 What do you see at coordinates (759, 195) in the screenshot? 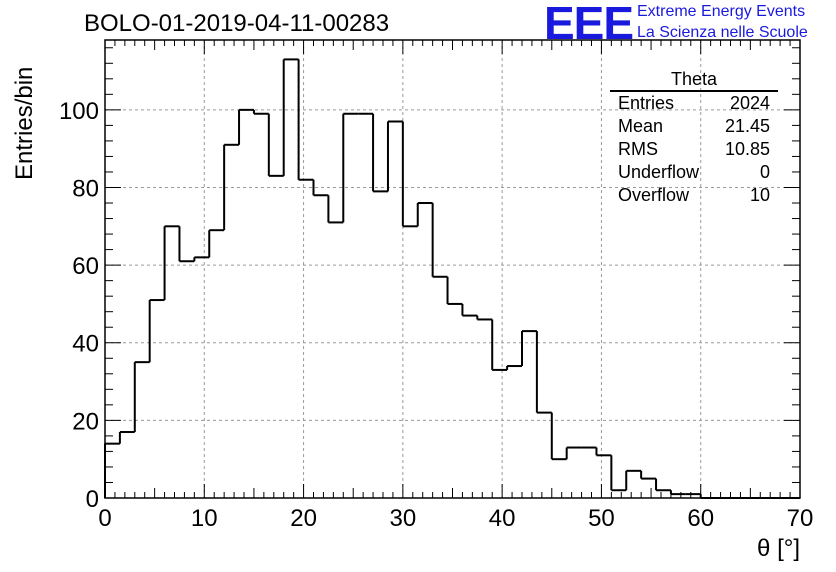
I see `stats-value: 10` at bounding box center [759, 195].